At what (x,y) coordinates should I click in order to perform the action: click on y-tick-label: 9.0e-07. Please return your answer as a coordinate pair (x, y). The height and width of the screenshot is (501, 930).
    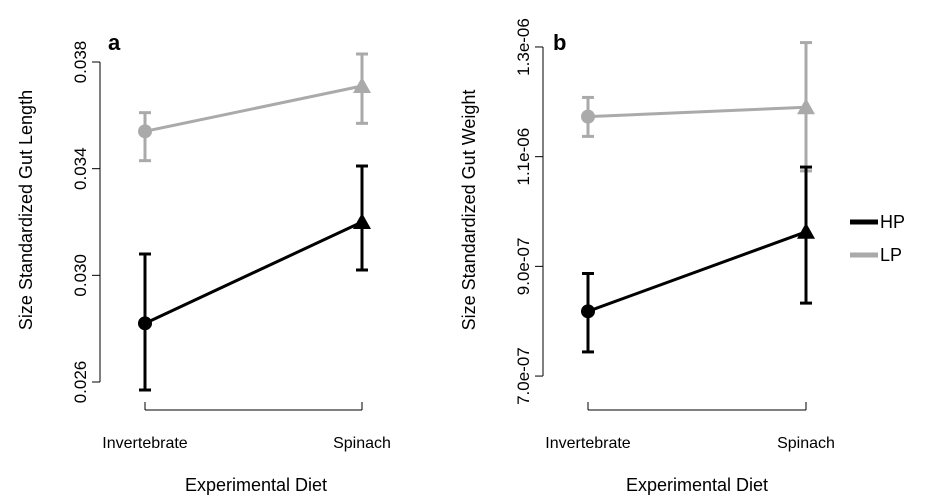
    Looking at the image, I should click on (523, 267).